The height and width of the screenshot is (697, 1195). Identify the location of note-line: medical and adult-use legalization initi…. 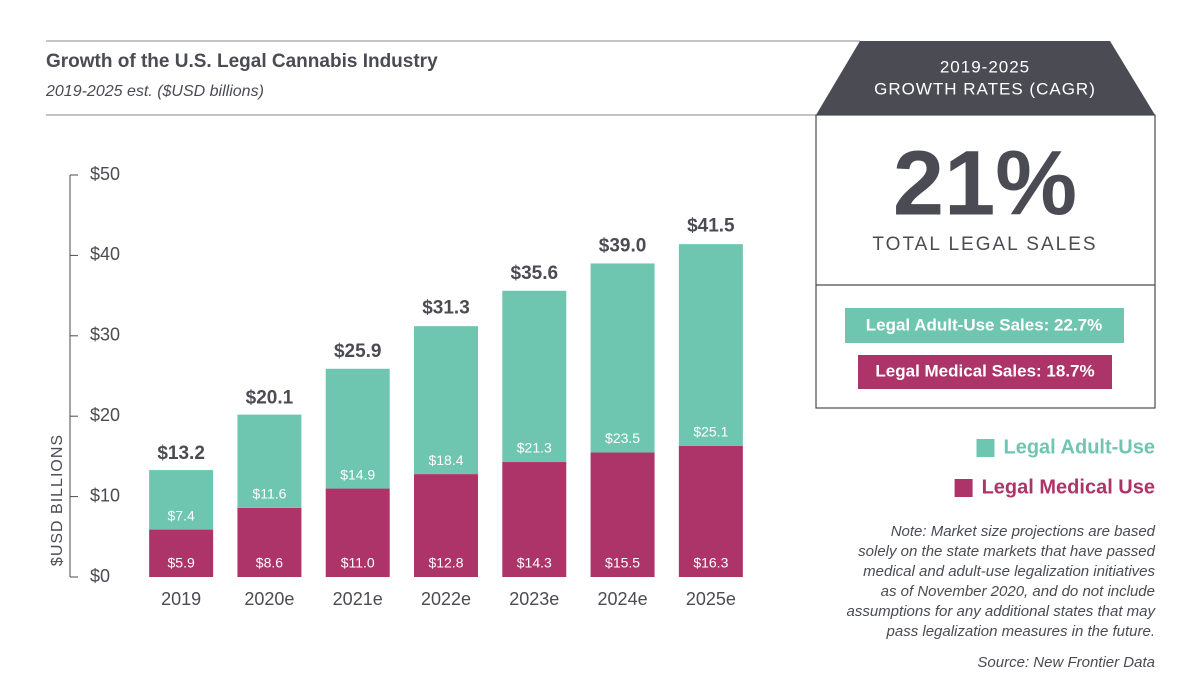
(1009, 571).